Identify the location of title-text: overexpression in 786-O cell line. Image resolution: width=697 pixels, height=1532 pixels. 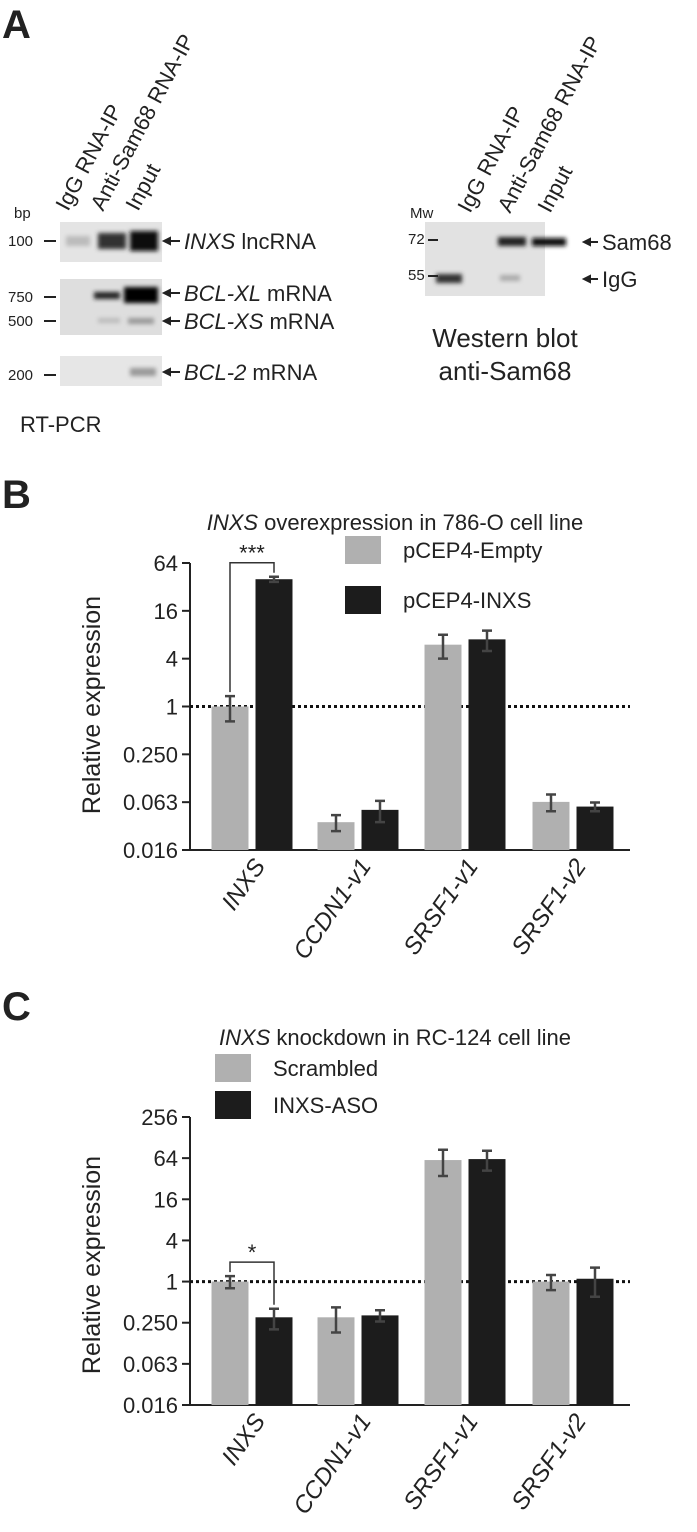
(423, 522).